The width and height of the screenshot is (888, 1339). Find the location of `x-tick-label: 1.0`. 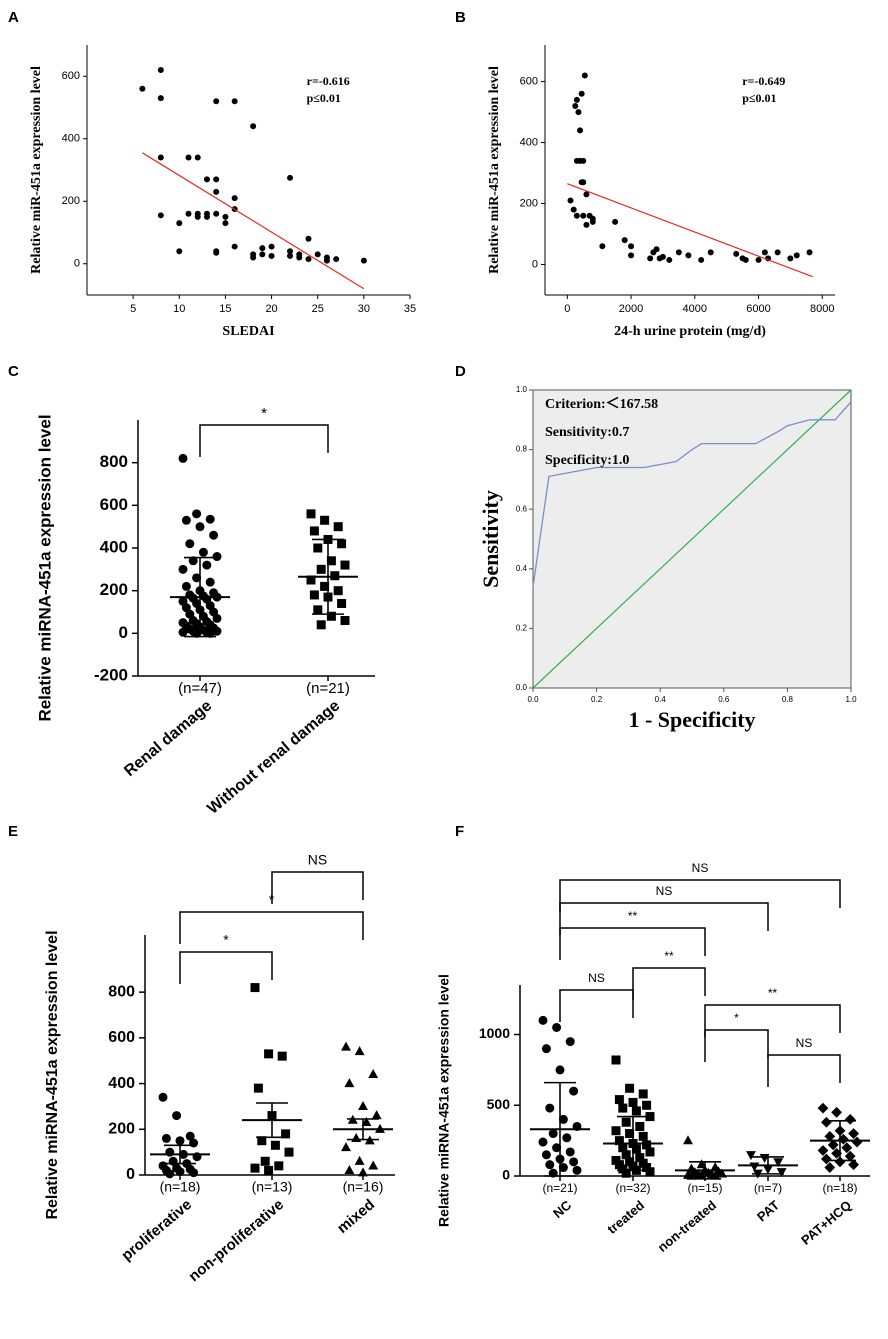

x-tick-label: 1.0 is located at coordinates (851, 699).